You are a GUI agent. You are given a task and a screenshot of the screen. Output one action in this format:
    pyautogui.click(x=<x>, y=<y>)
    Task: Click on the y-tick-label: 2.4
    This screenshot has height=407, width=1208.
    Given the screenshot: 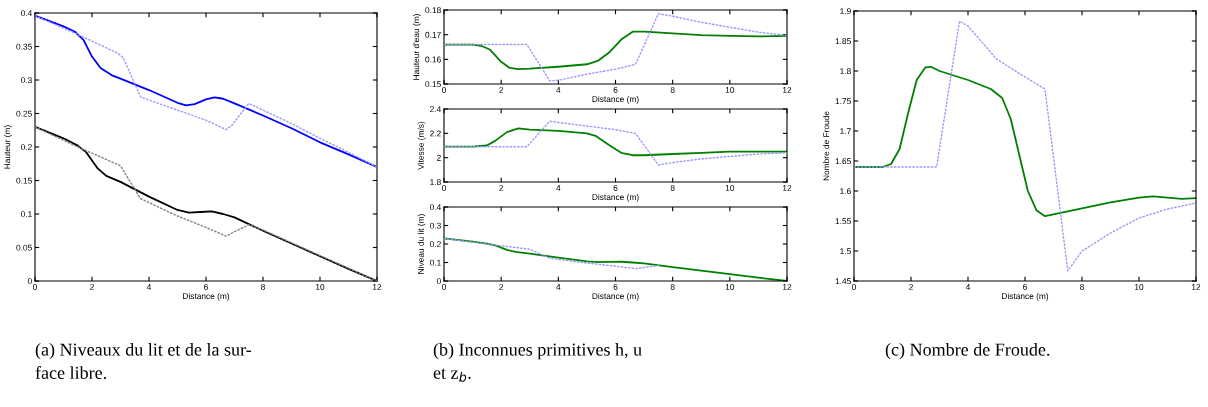 What is the action you would take?
    pyautogui.click(x=435, y=109)
    